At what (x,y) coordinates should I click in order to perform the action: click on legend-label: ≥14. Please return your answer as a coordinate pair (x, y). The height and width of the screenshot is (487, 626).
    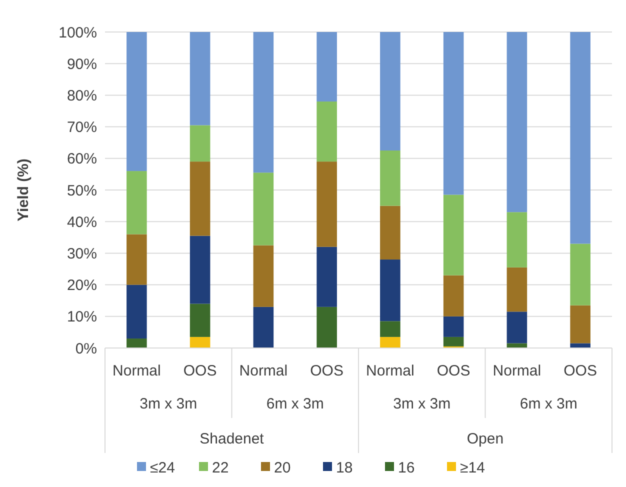
    Looking at the image, I should click on (472, 467).